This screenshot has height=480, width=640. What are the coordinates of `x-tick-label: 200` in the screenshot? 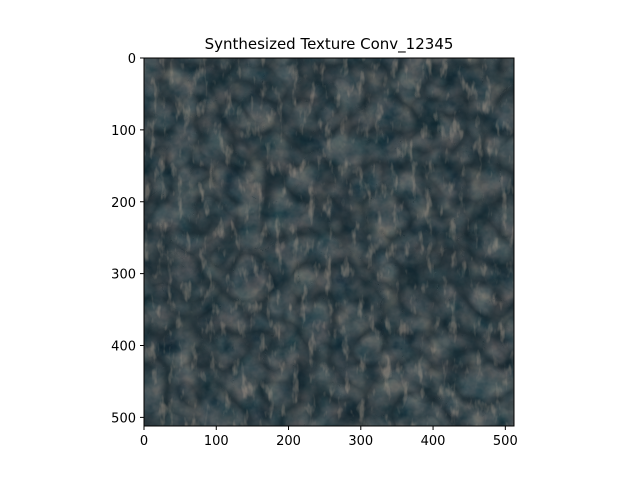 It's located at (288, 441).